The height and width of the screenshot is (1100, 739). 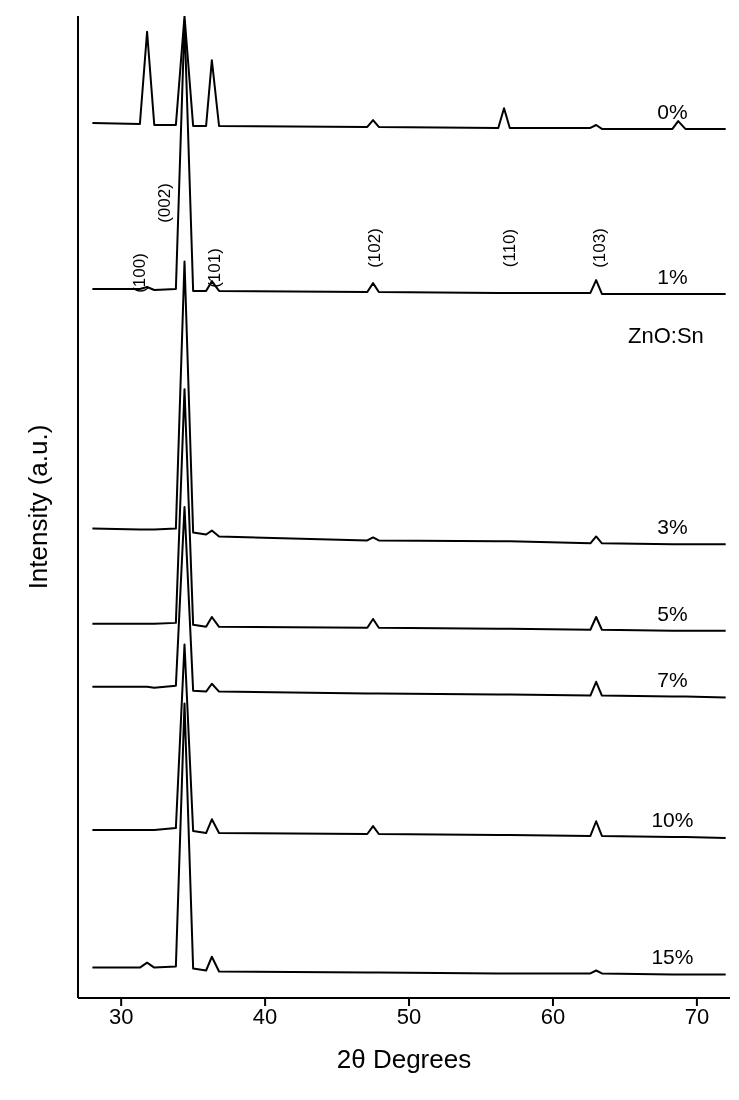 What do you see at coordinates (600, 248) in the screenshot?
I see `annotation: (103)` at bounding box center [600, 248].